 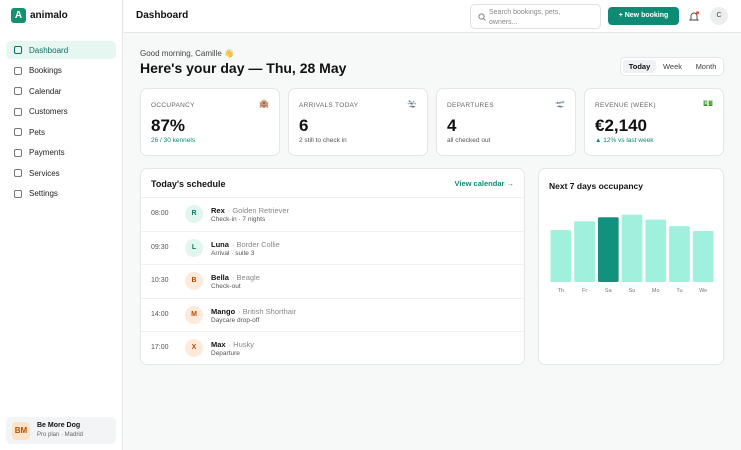 I want to click on stat-label: OCCUPANCY, so click(x=173, y=105).